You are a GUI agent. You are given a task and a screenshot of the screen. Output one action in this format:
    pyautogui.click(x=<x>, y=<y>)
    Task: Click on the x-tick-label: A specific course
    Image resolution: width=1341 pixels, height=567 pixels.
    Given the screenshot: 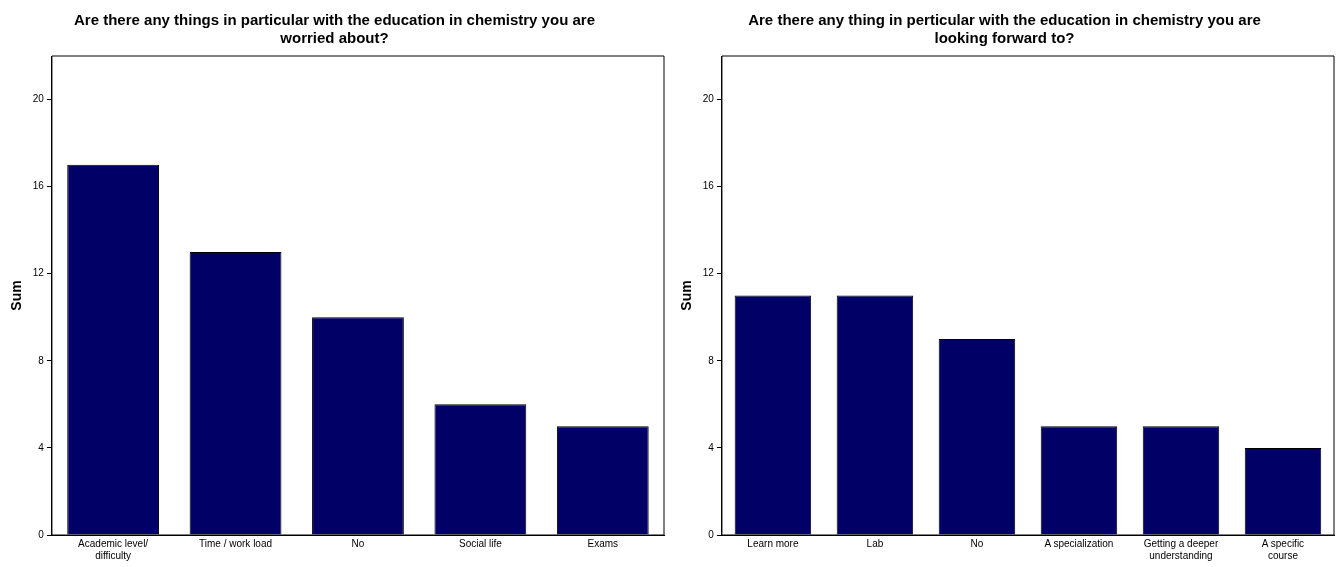 What is the action you would take?
    pyautogui.click(x=1283, y=549)
    